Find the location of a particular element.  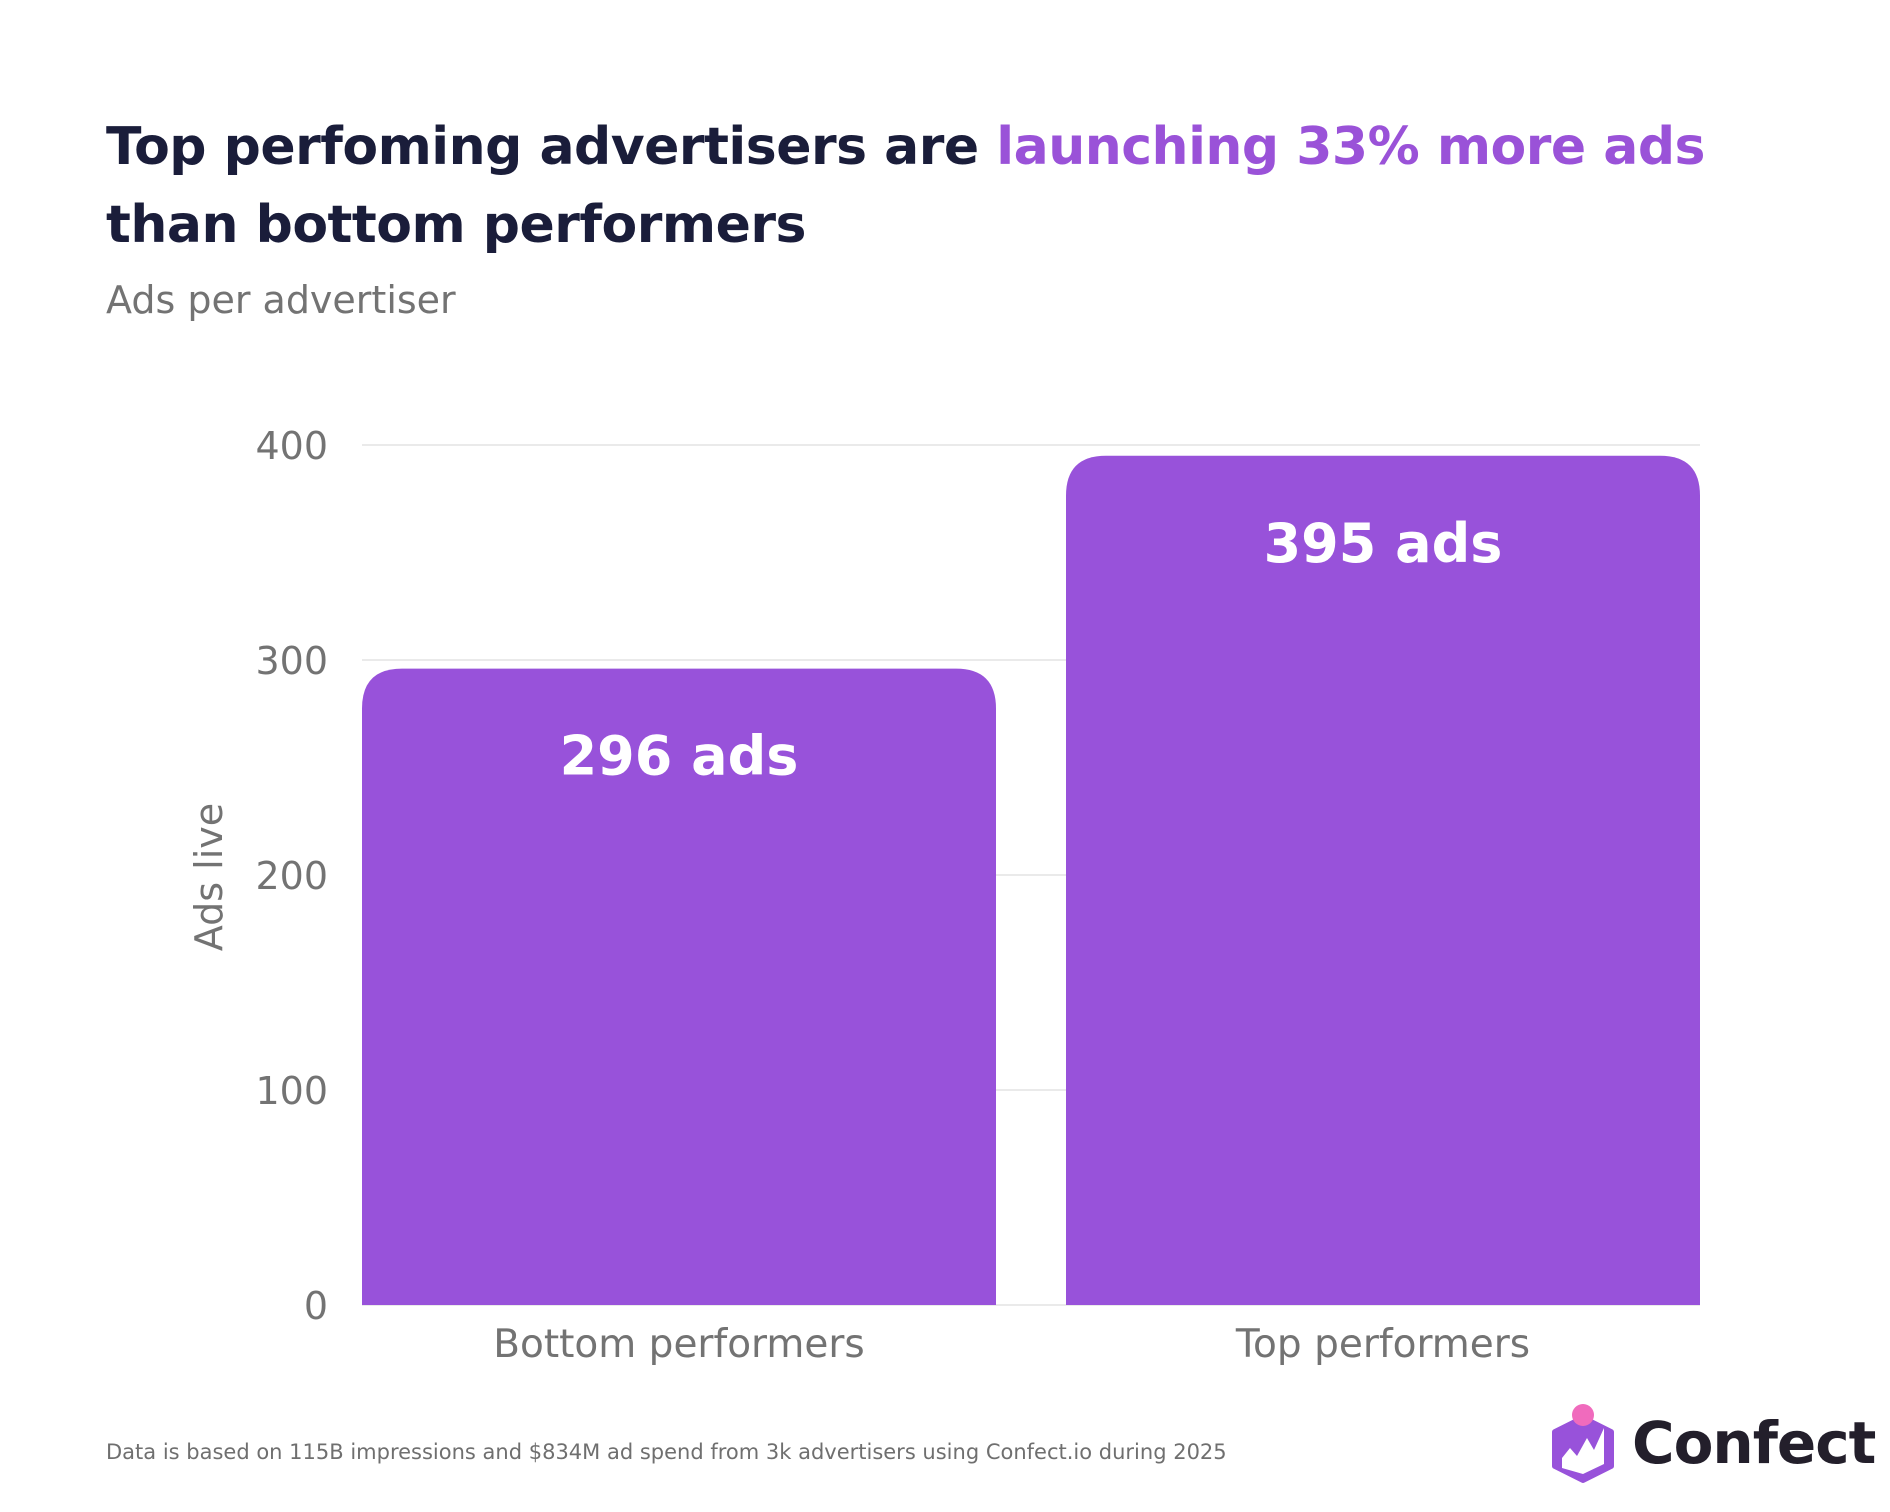

confect-logo-icon is located at coordinates (1583, 1443).